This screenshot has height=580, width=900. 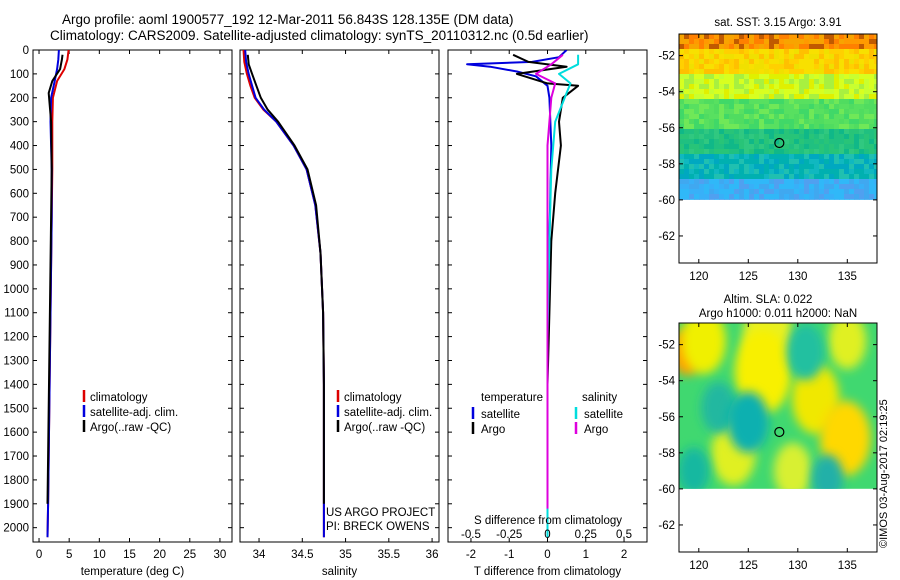 I want to click on sla-map-title-line1: Altim. SLA: 0.022, so click(x=768, y=300).